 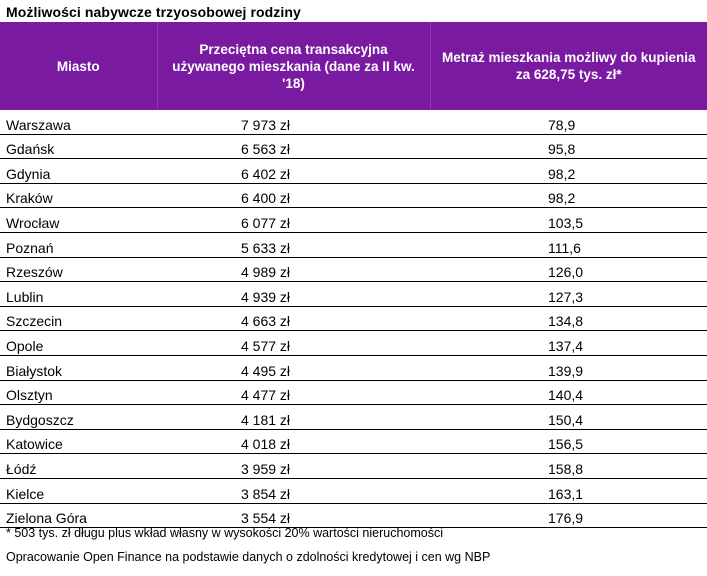 I want to click on table-row: Lublin 4 939 zł 127,3, so click(x=353, y=294).